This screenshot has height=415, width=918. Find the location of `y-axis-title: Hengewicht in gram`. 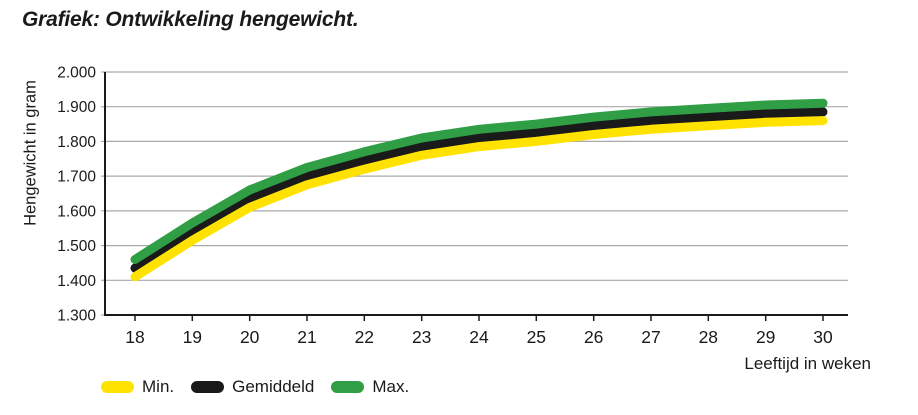

y-axis-title: Hengewicht in gram is located at coordinates (30, 153).